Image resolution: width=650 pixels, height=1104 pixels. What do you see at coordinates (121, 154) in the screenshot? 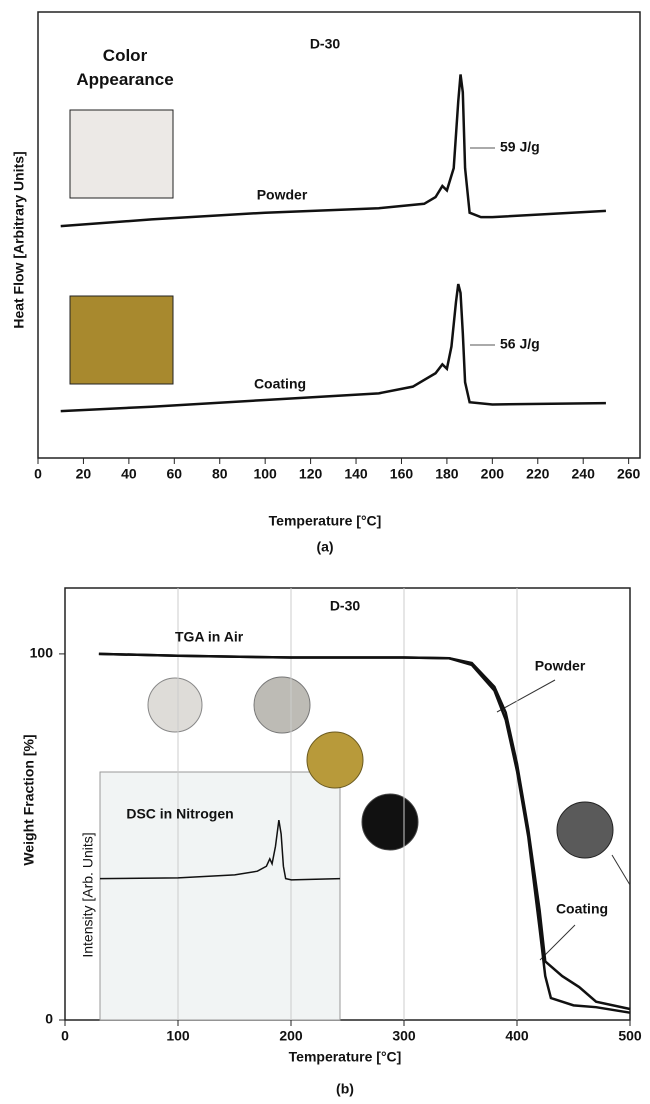
I see `powder-swatch` at bounding box center [121, 154].